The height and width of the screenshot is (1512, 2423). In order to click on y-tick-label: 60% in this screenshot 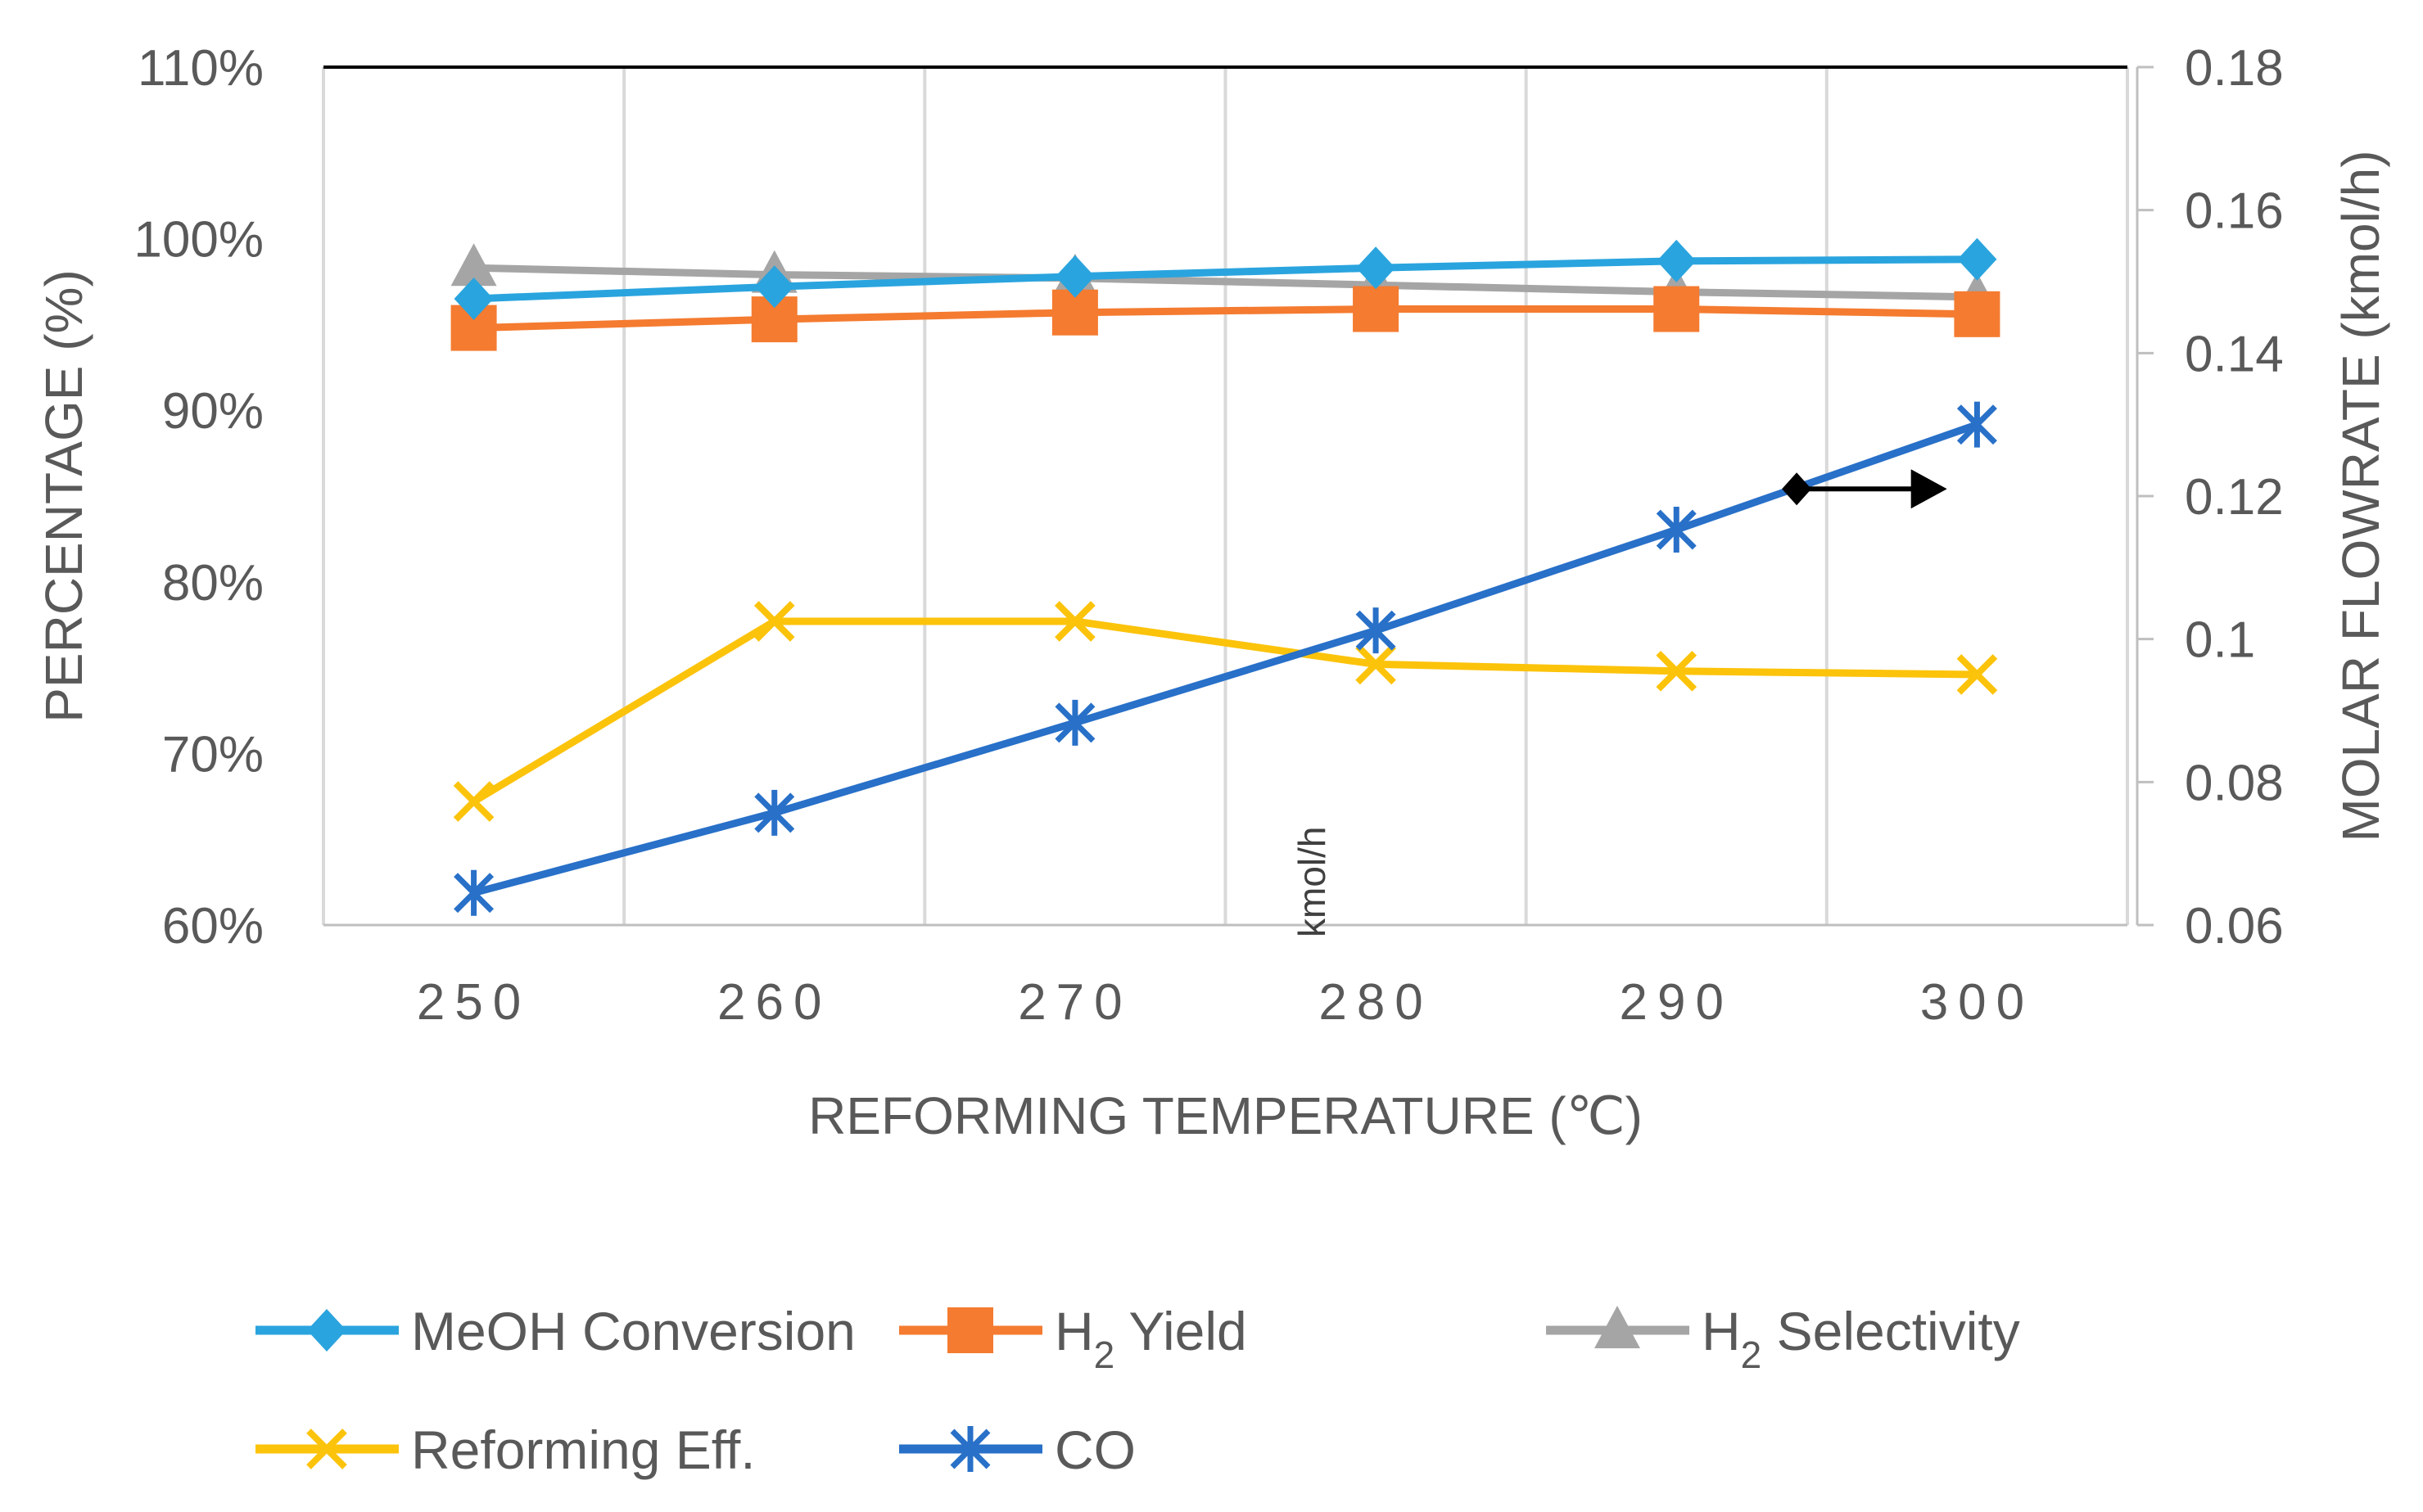, I will do `click(213, 926)`.